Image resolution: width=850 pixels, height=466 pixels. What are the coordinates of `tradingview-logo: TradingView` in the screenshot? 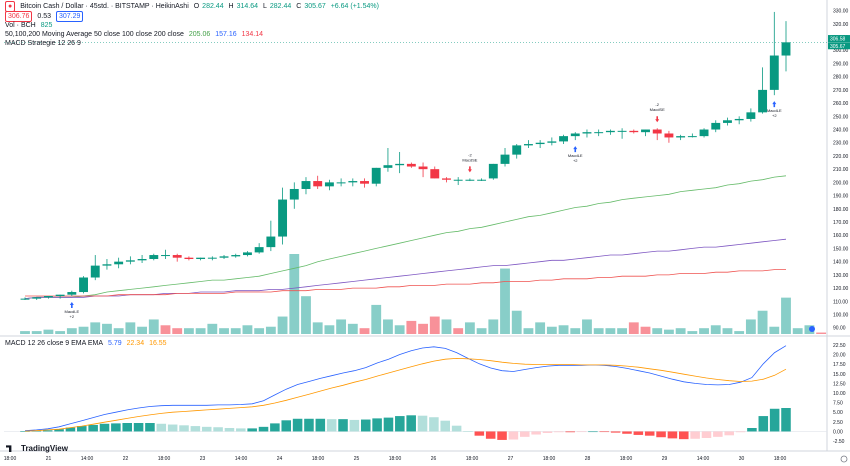 It's located at (37, 448).